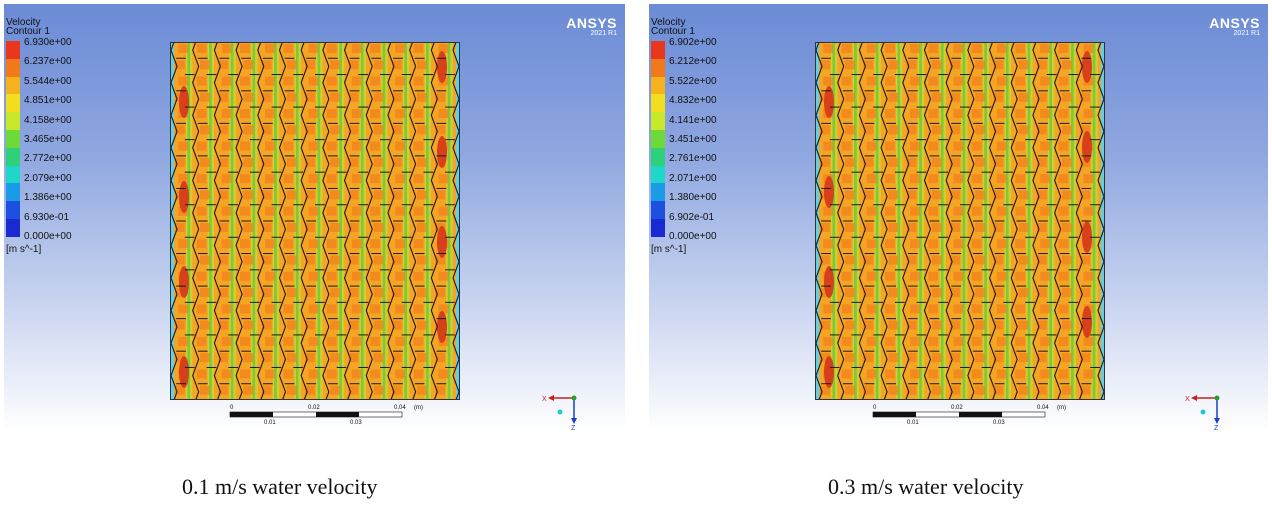 The image size is (1272, 512). What do you see at coordinates (28, 31) in the screenshot?
I see `legend-title-contour: Contour 1` at bounding box center [28, 31].